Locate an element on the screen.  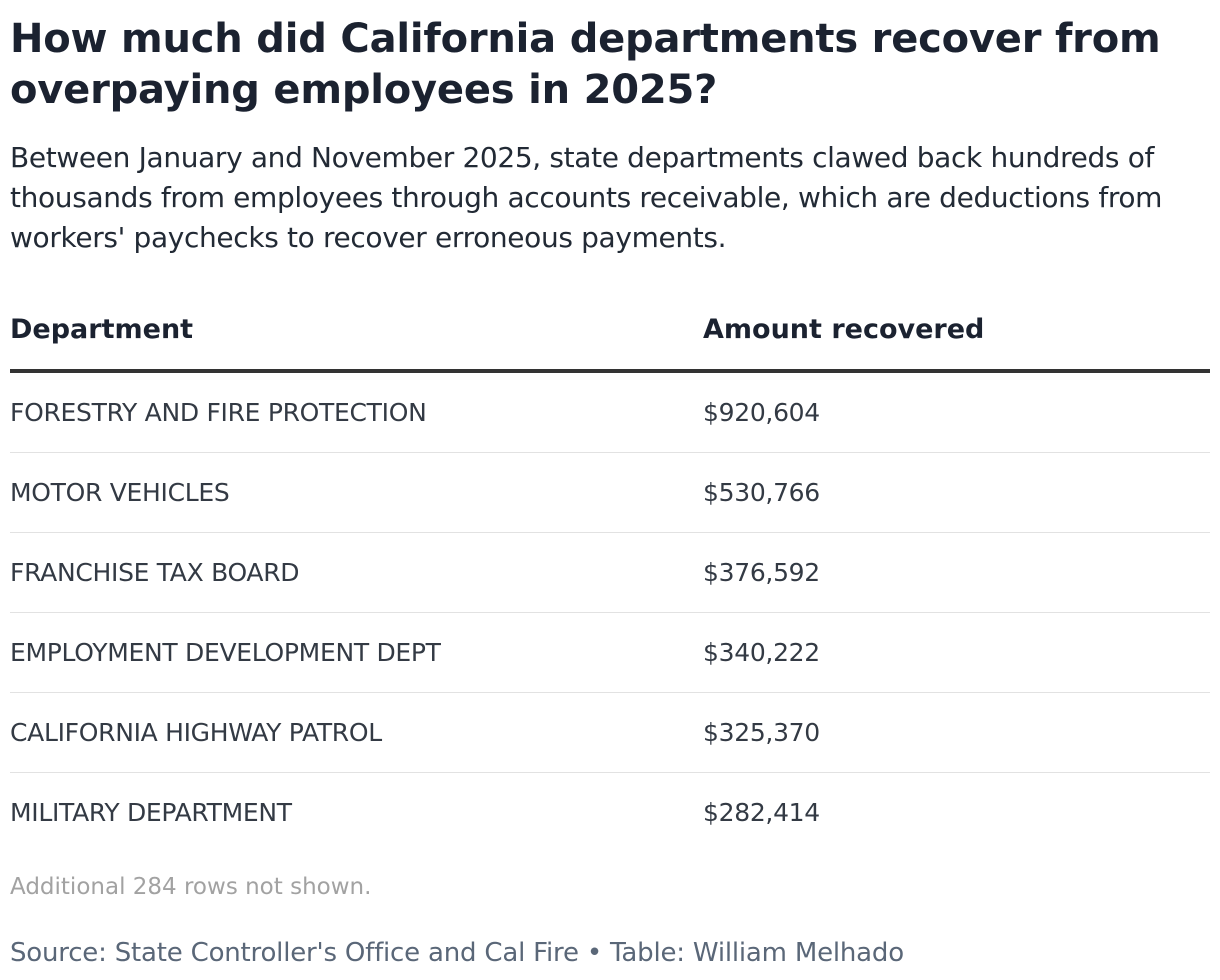
table-row: MOTOR VEHICLES $530,766 is located at coordinates (610, 492).